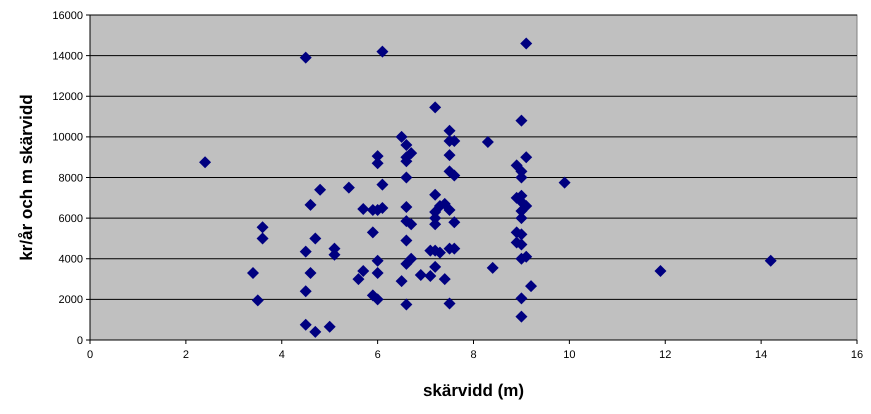 This screenshot has width=871, height=414. What do you see at coordinates (377, 355) in the screenshot?
I see `x-tick-label: 6` at bounding box center [377, 355].